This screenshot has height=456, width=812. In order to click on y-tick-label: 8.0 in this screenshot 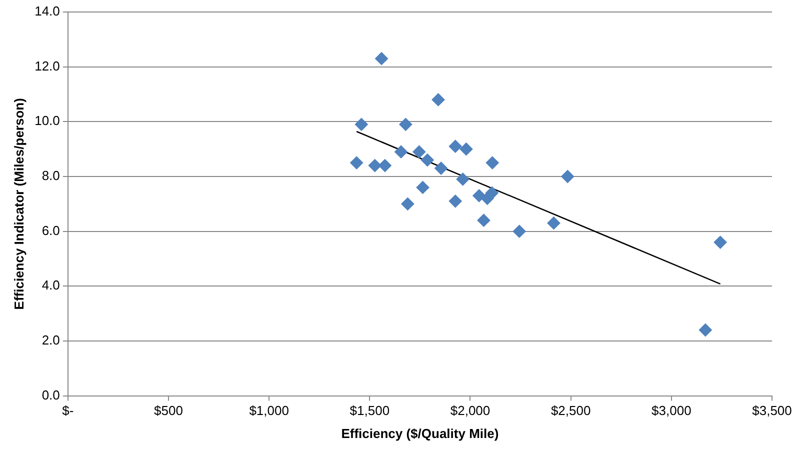, I will do `click(51, 176)`.